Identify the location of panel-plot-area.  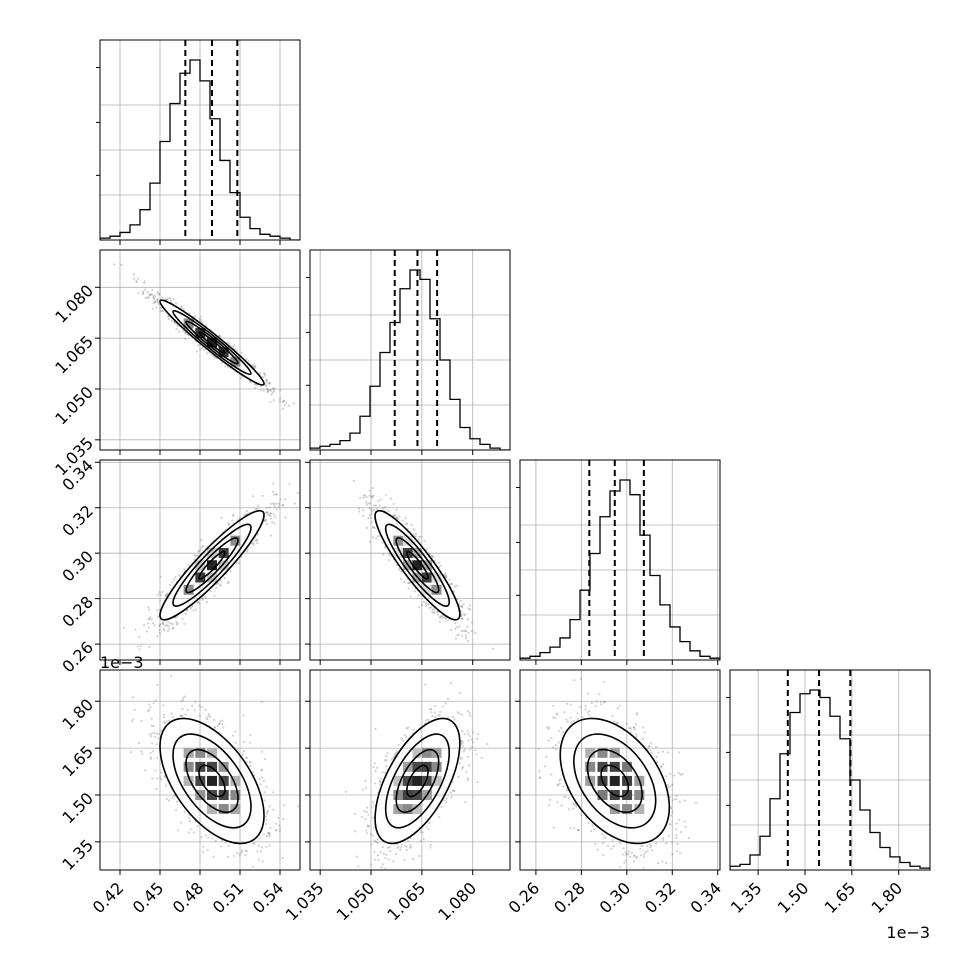
(620, 770).